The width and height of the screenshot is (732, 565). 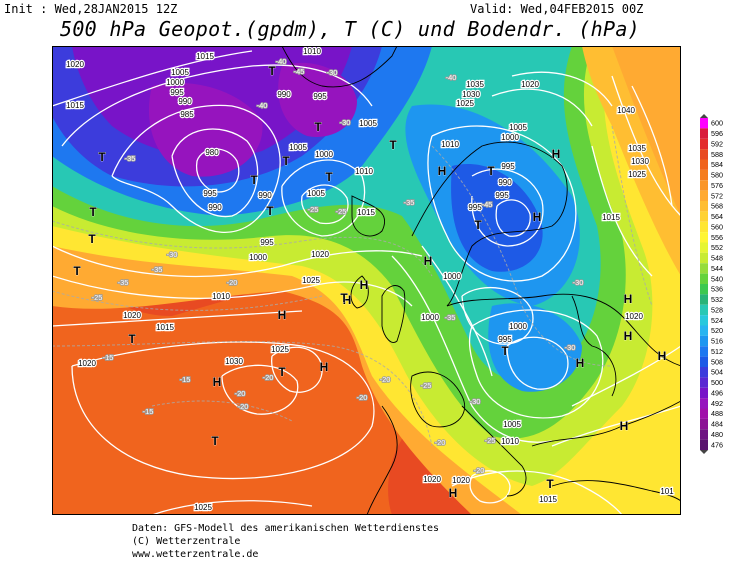 I want to click on legend-label: 592, so click(x=717, y=143).